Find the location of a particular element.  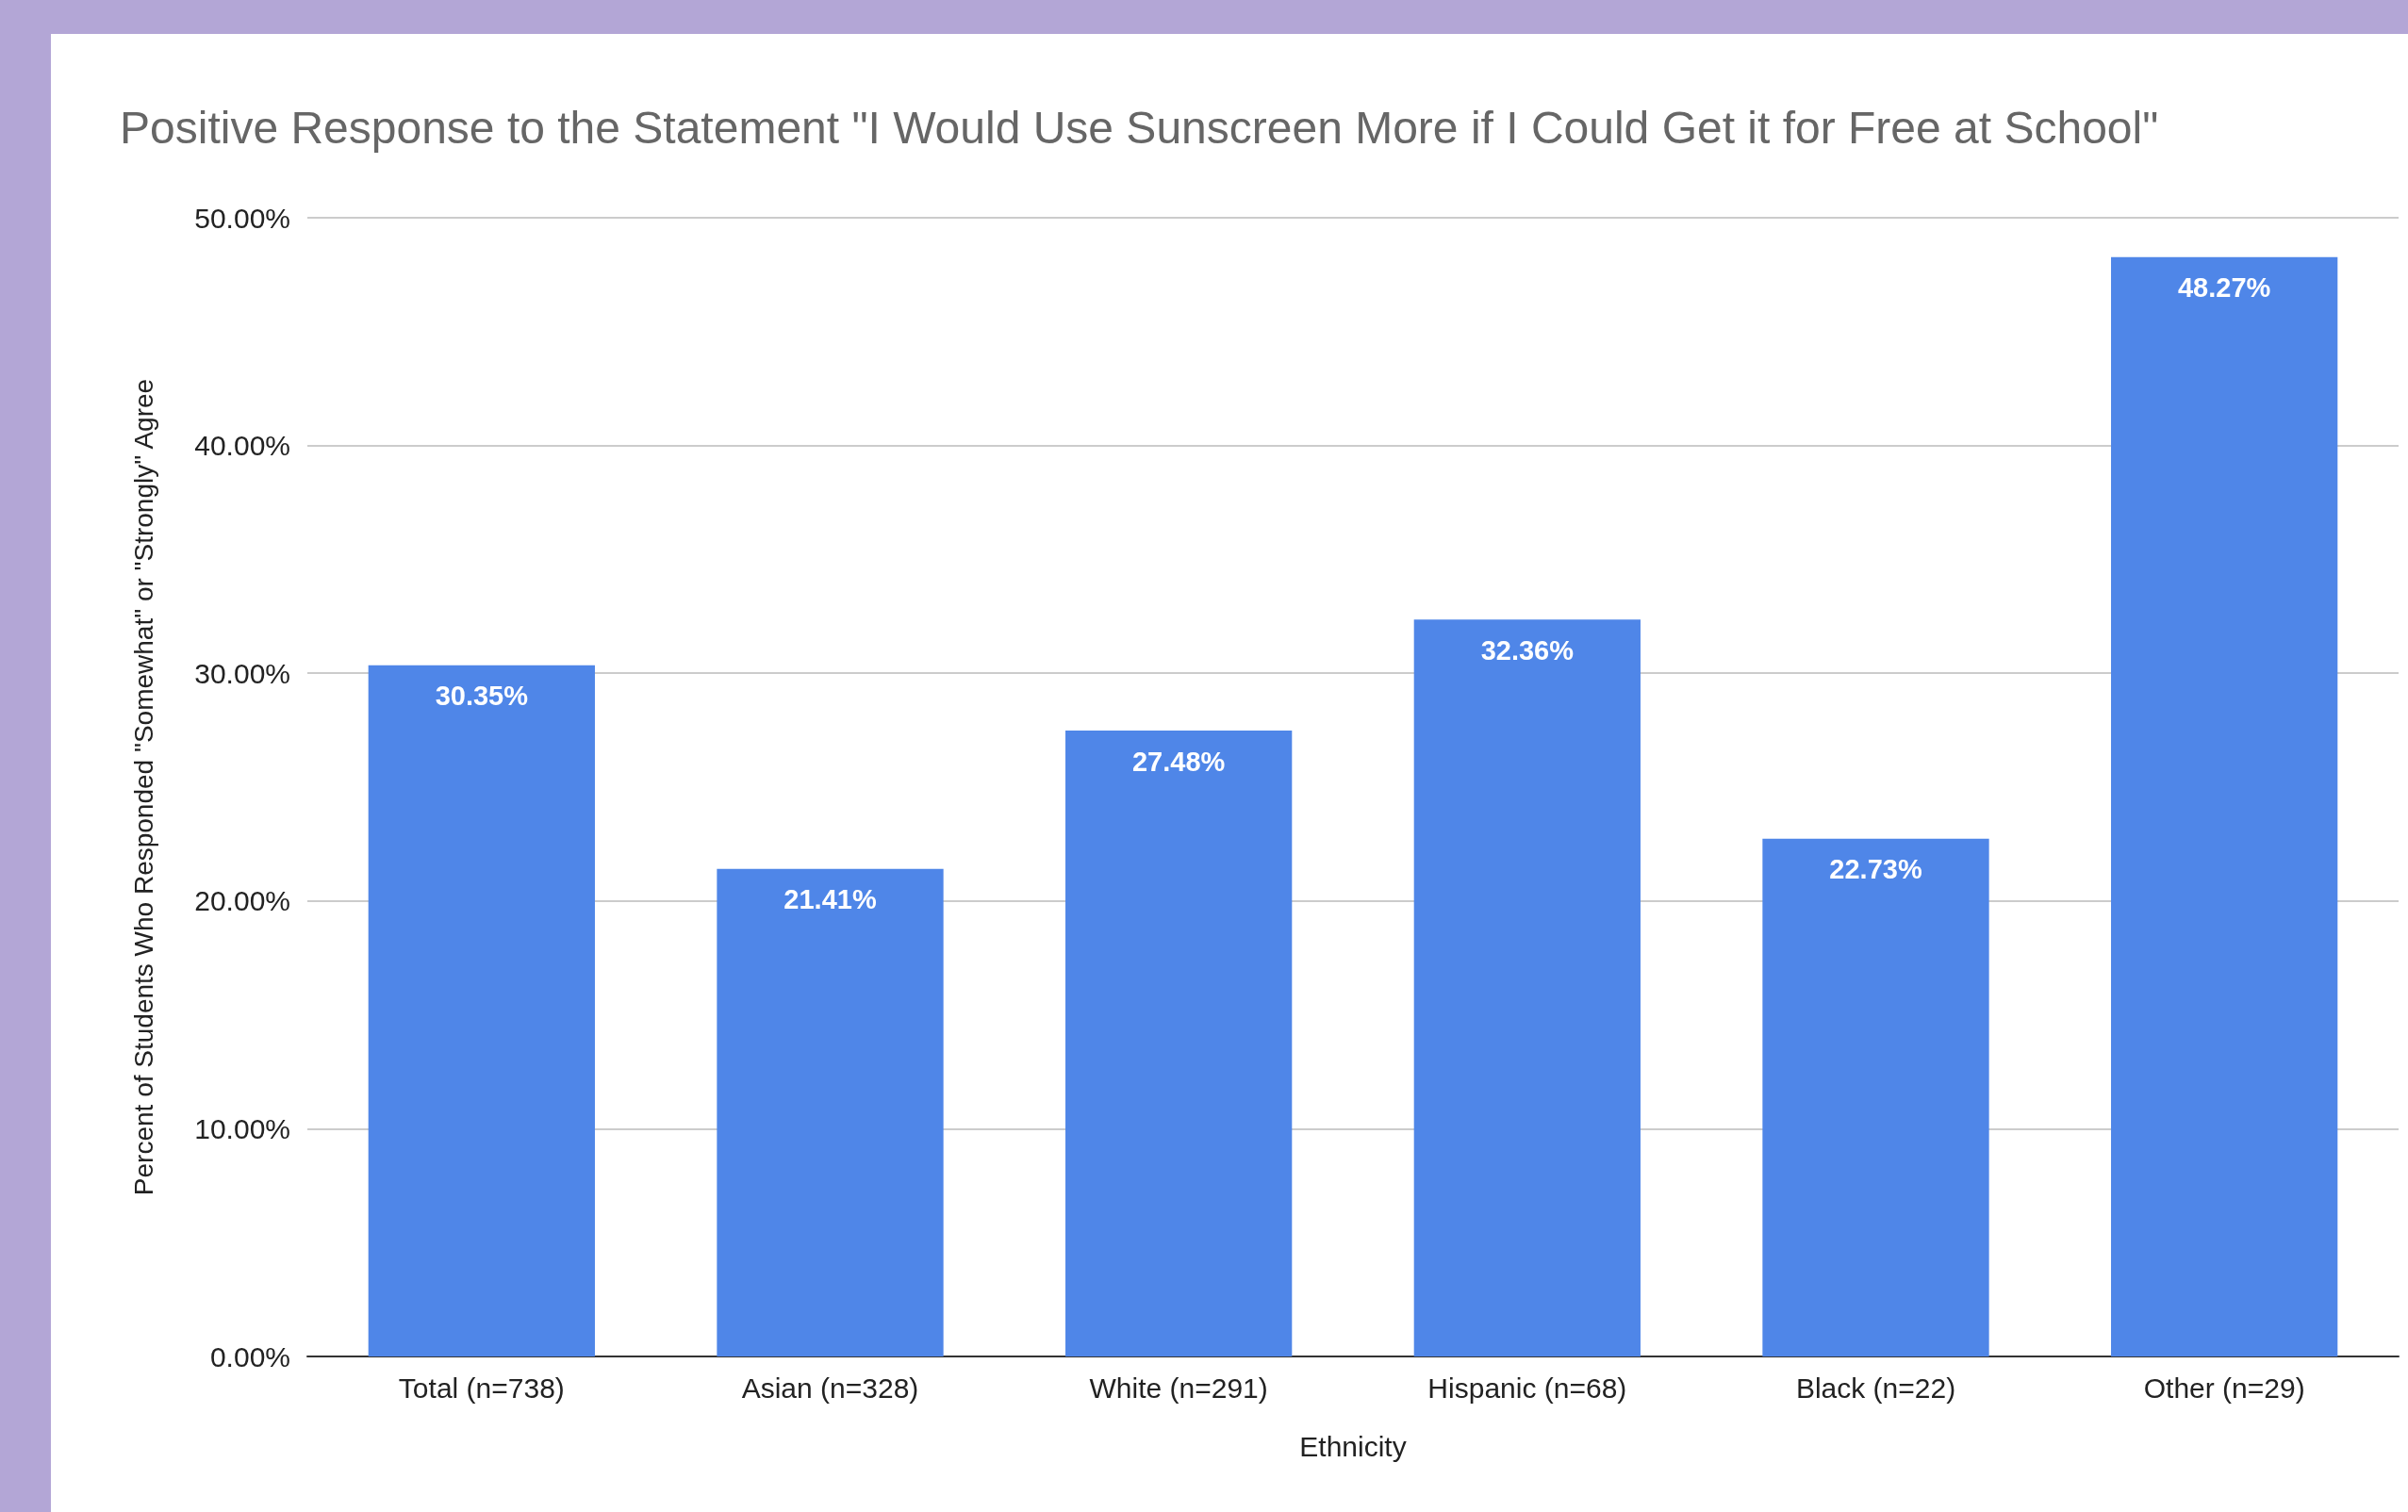

y-tick-label: 50.00% is located at coordinates (242, 218).